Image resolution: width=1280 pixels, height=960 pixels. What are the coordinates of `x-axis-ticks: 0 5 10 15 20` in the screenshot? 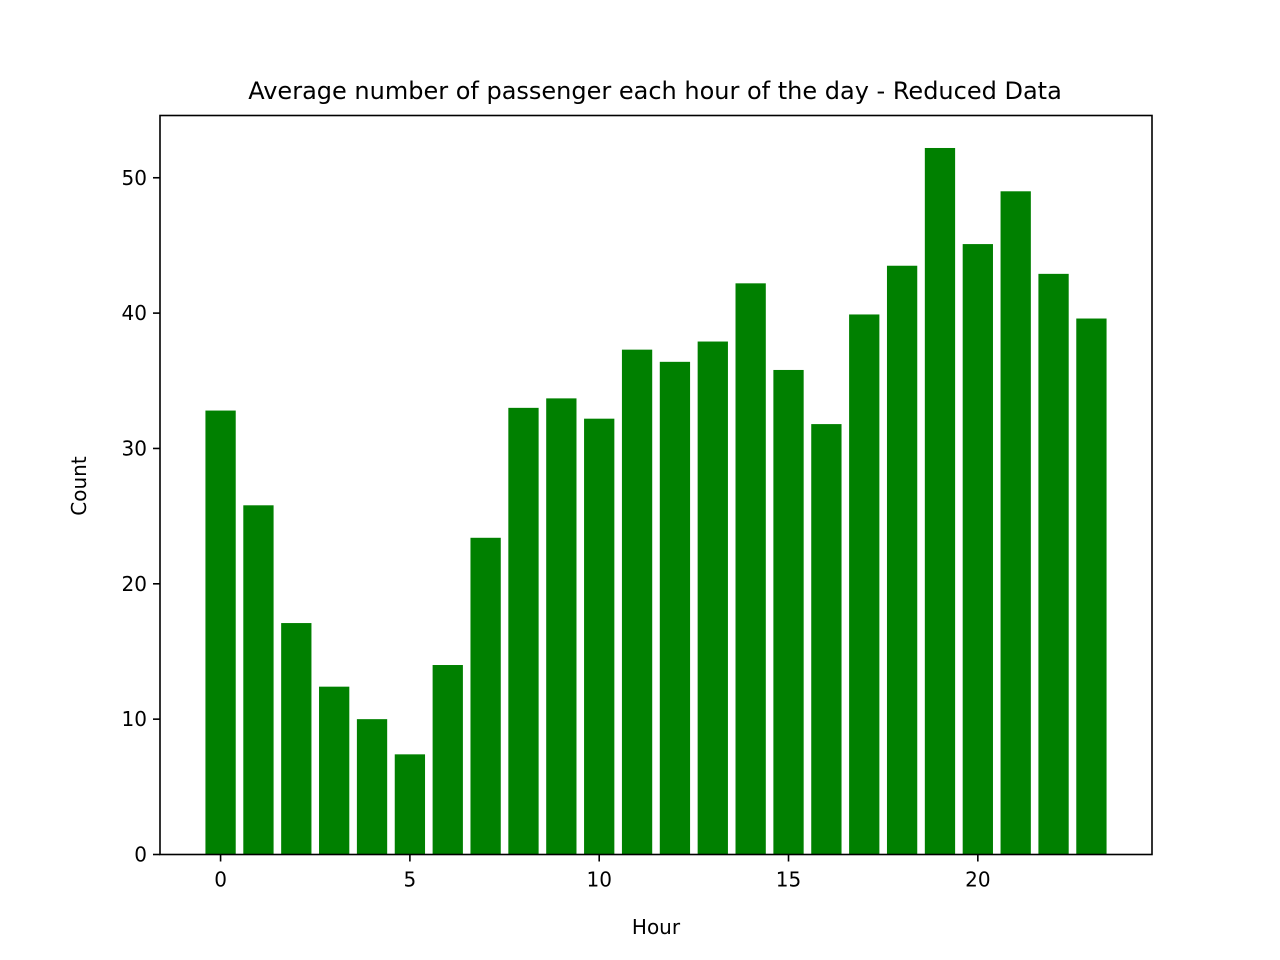 It's located at (602, 873).